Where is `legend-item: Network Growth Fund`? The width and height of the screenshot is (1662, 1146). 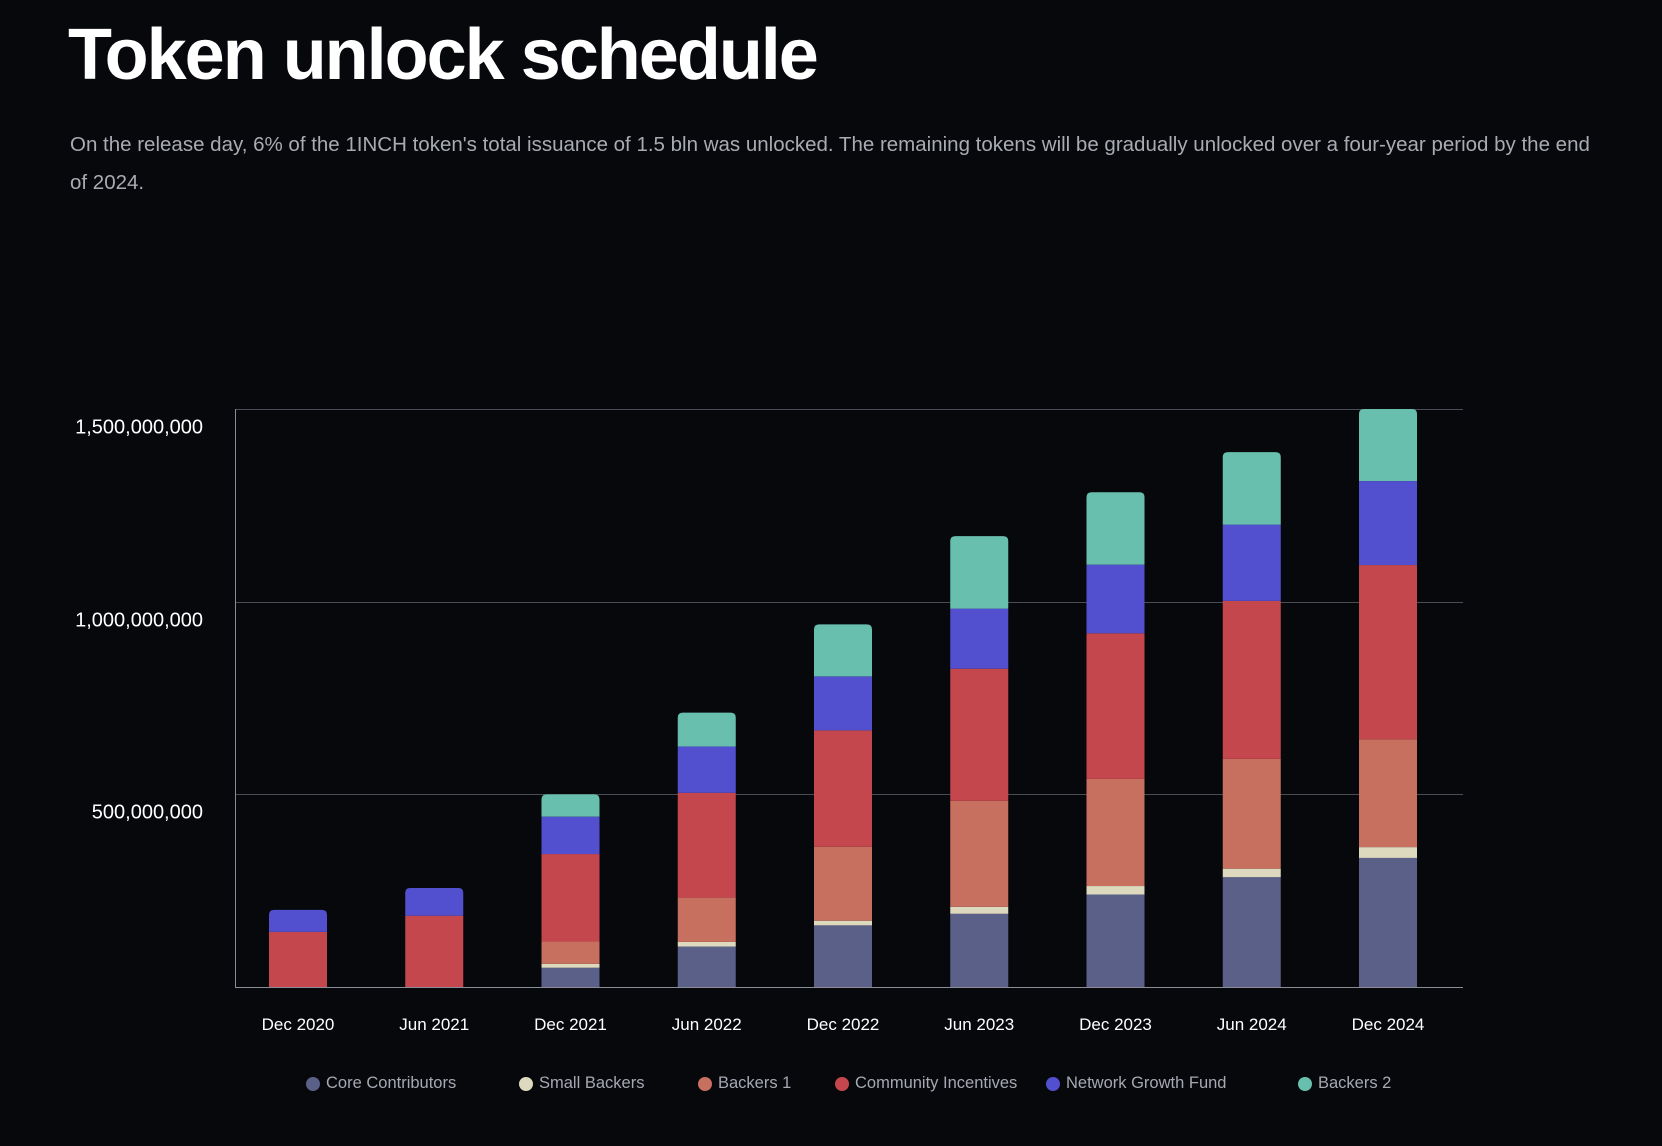 legend-item: Network Growth Fund is located at coordinates (1136, 1083).